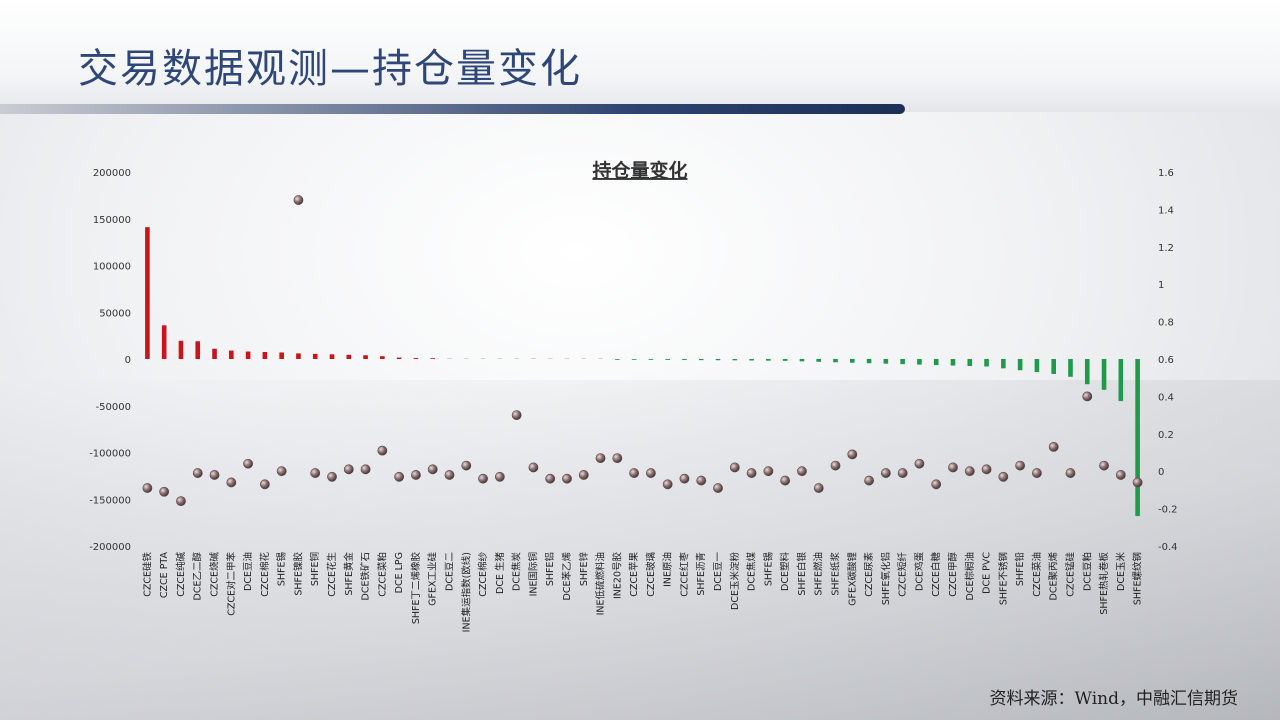 Image resolution: width=1280 pixels, height=720 pixels. I want to click on category-label: SHFE白银, so click(802, 574).